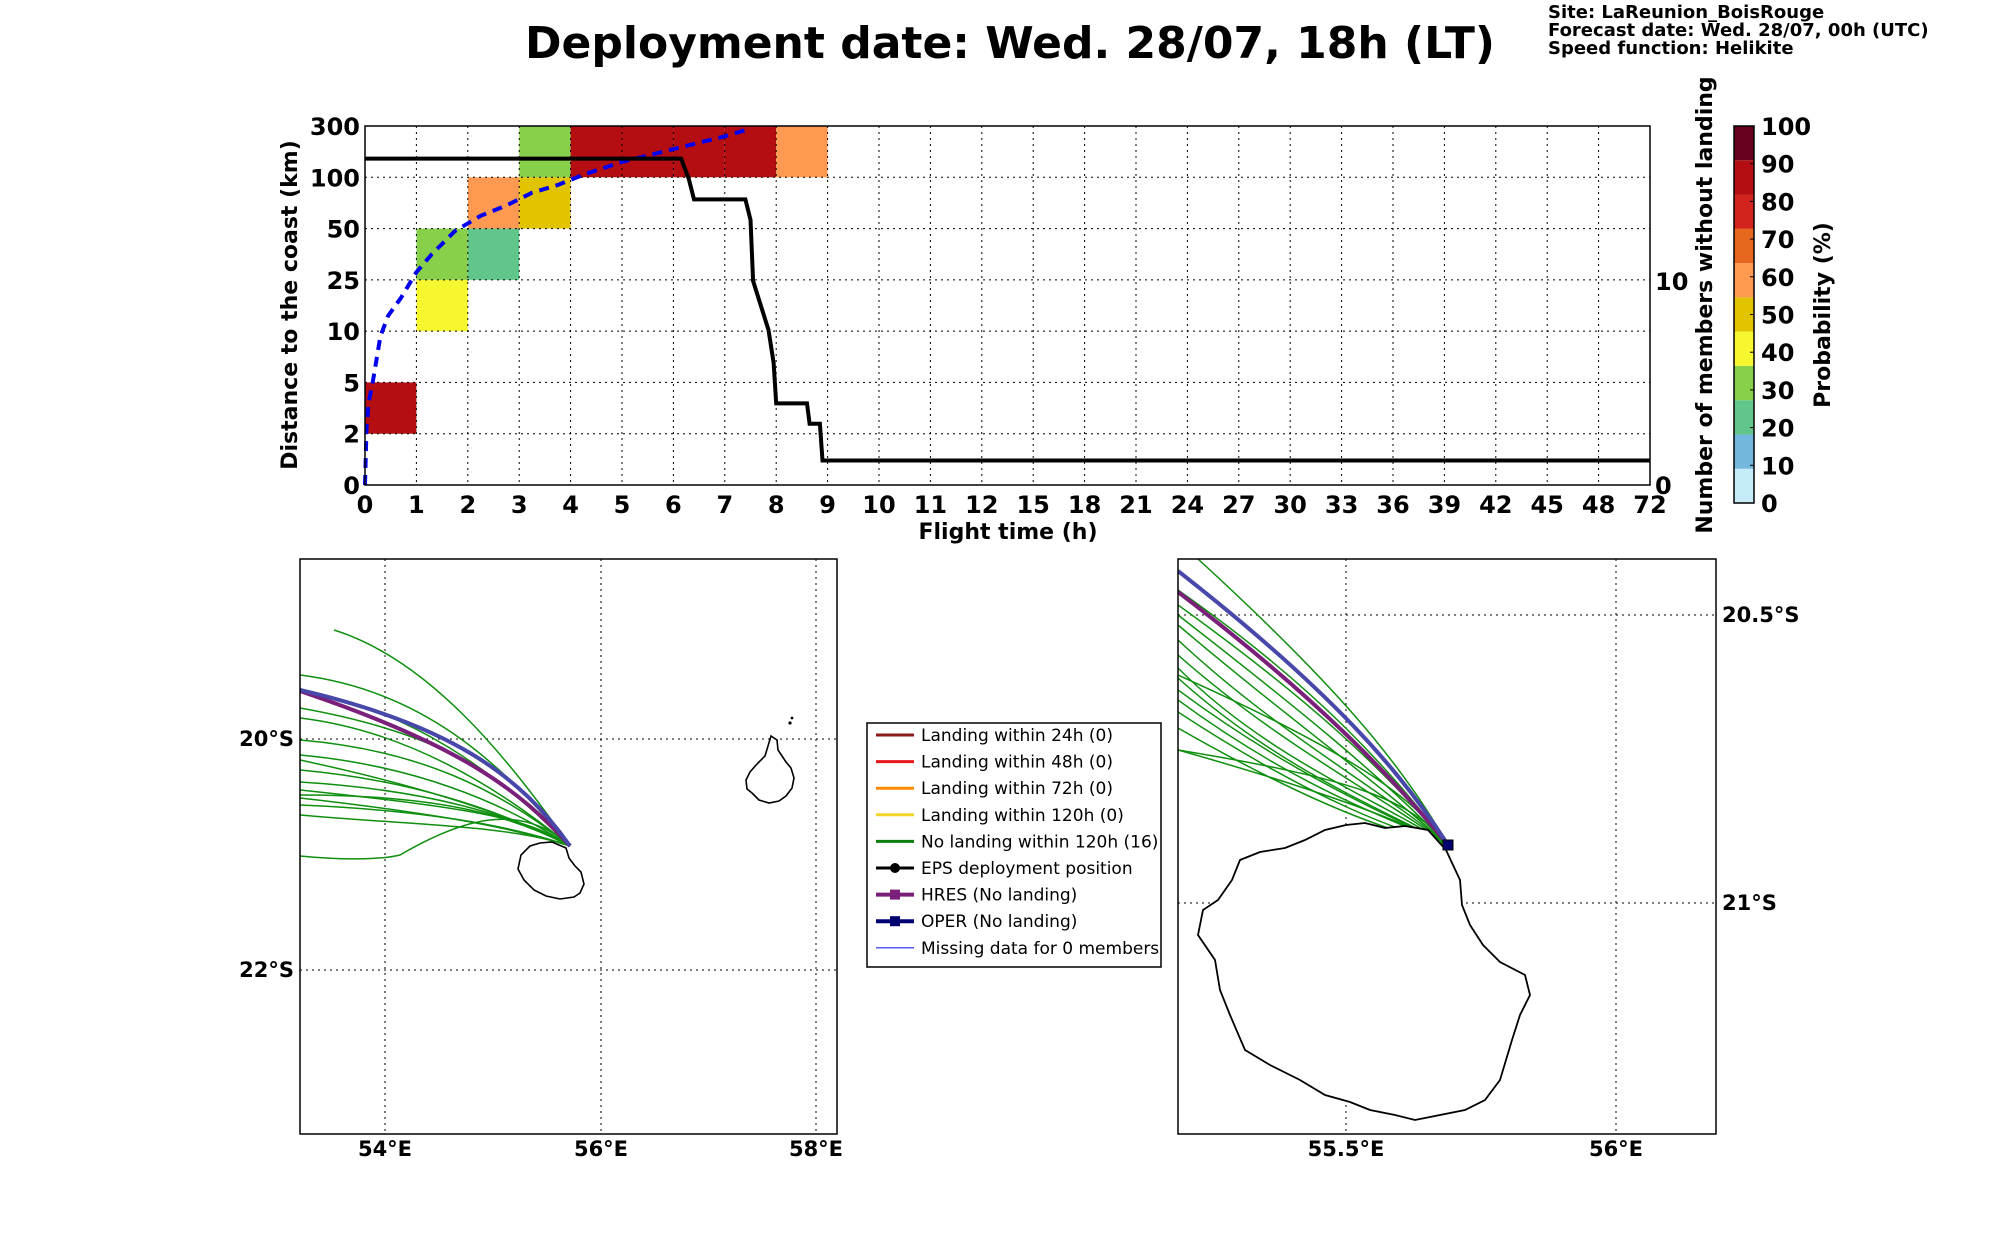 The height and width of the screenshot is (1250, 2000). What do you see at coordinates (999, 922) in the screenshot?
I see `legend-label: OPER (No landing)` at bounding box center [999, 922].